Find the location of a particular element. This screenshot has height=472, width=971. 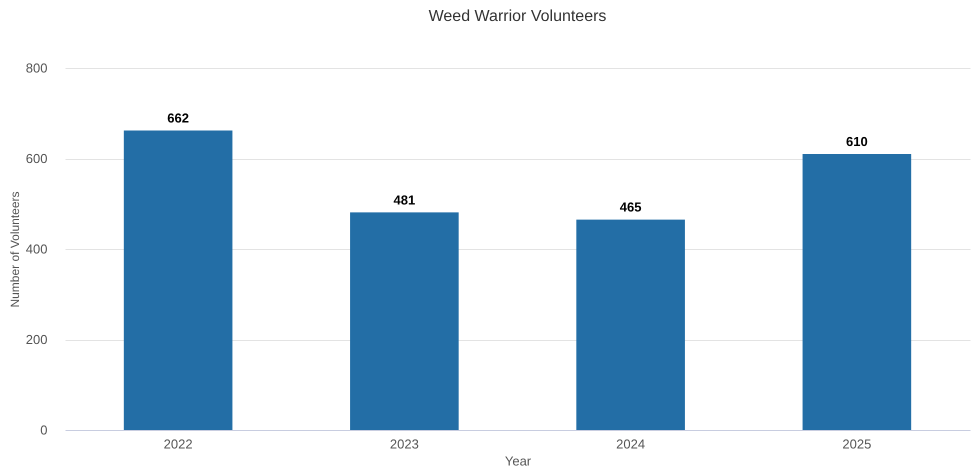

y-tick-label: 0 is located at coordinates (44, 430).